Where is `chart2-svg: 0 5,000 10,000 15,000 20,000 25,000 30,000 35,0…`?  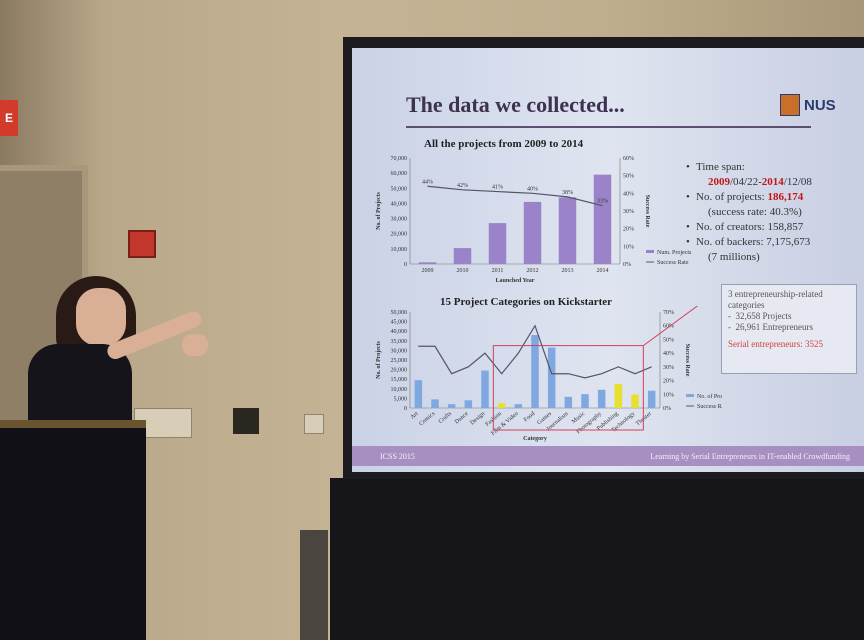 chart2-svg: 0 5,000 10,000 15,000 20,000 25,000 30,000 35,0… is located at coordinates (549, 374).